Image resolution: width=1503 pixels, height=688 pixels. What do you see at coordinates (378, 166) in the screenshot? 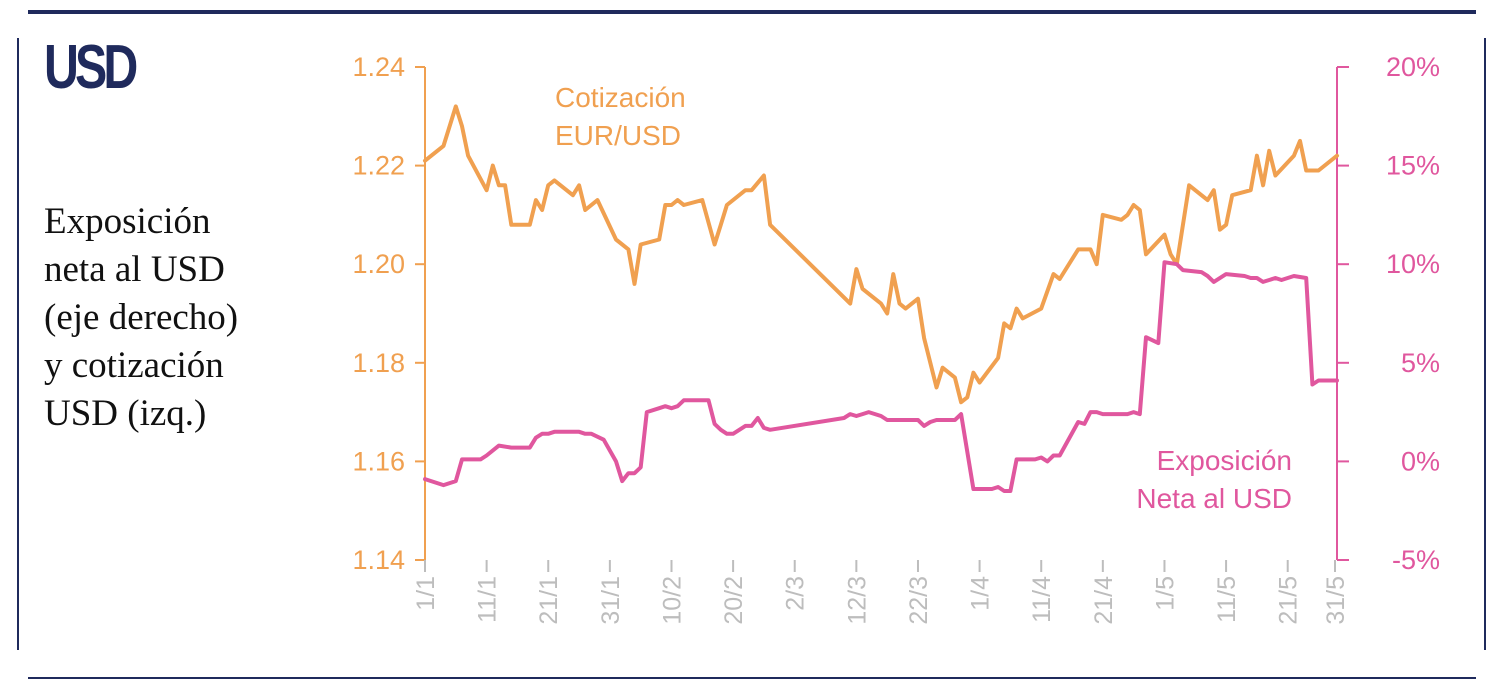
I see `left-axis-tick-label: 1.22` at bounding box center [378, 166].